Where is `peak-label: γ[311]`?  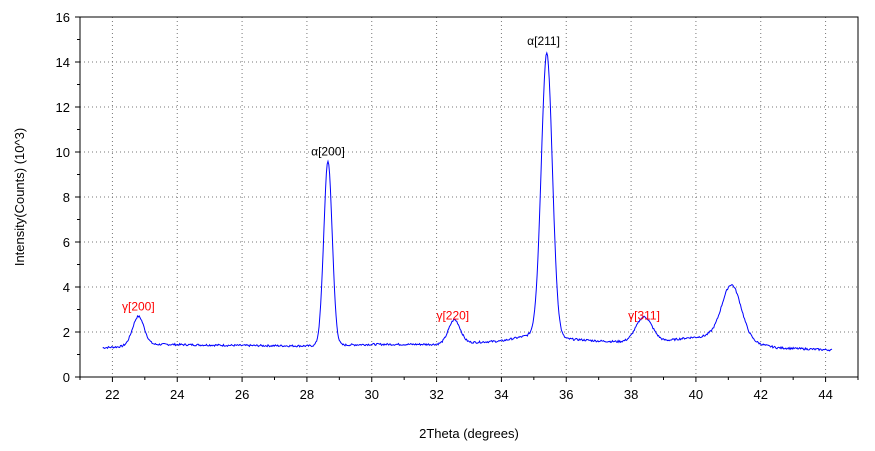 peak-label: γ[311] is located at coordinates (644, 316).